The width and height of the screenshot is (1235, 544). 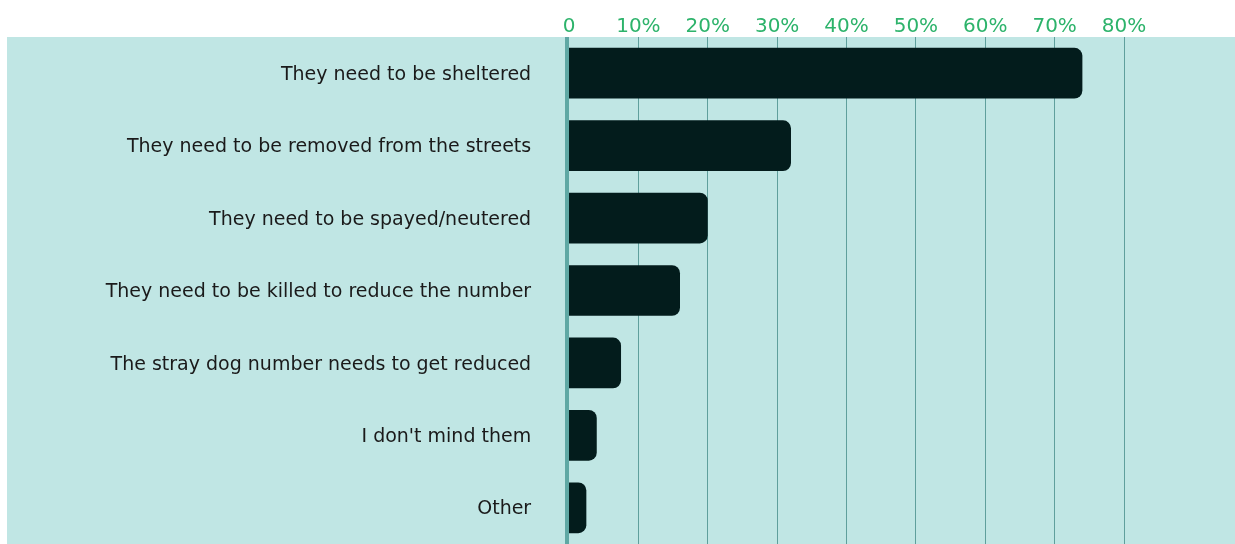 I want to click on x-tick-label: 30%, so click(x=777, y=25).